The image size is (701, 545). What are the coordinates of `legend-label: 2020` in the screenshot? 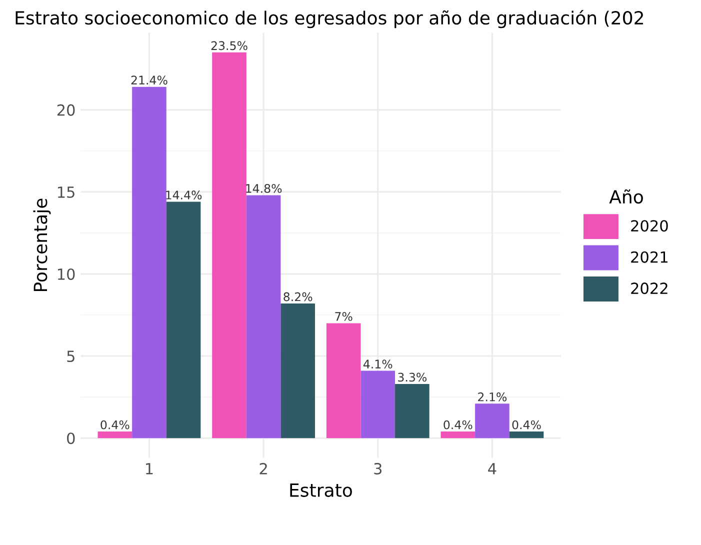 It's located at (649, 226).